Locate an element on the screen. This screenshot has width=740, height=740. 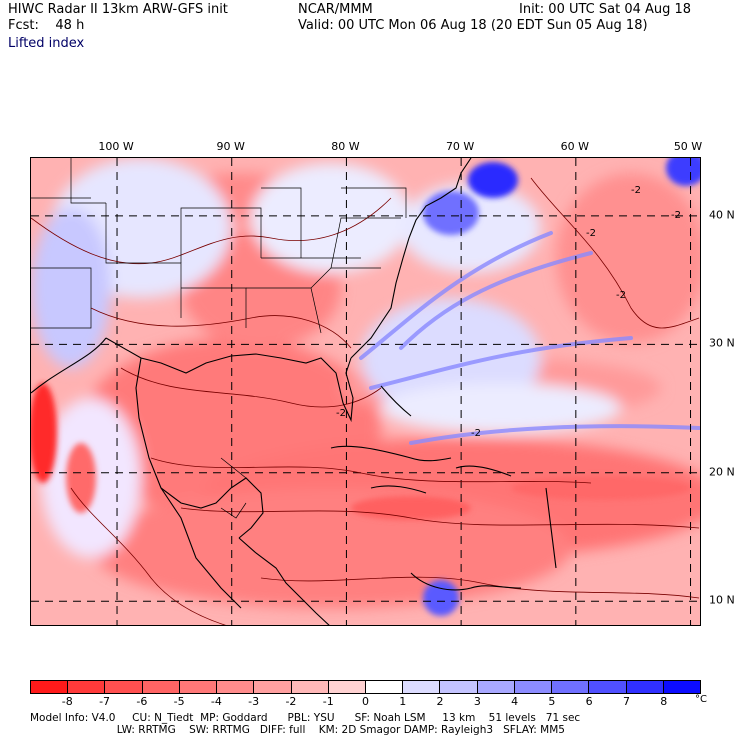
color-scale-tick-label: -1 is located at coordinates (328, 701).